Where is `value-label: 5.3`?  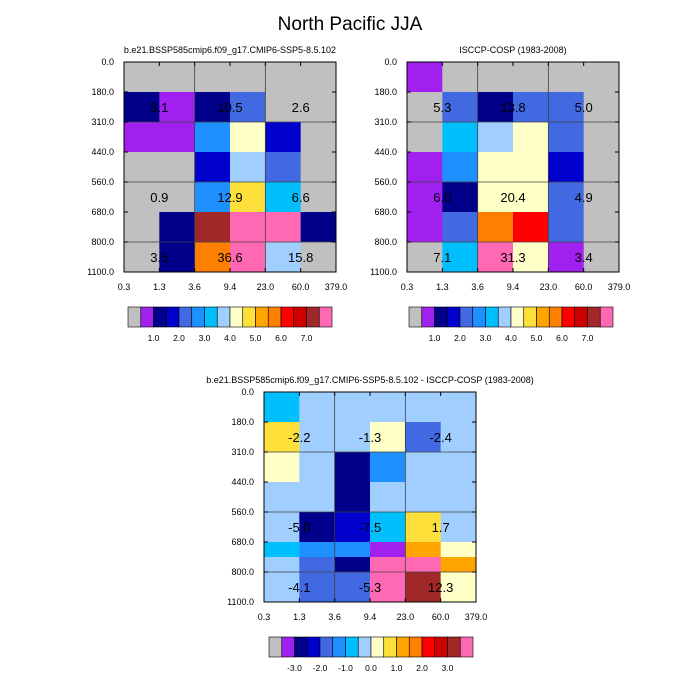
value-label: 5.3 is located at coordinates (442, 107).